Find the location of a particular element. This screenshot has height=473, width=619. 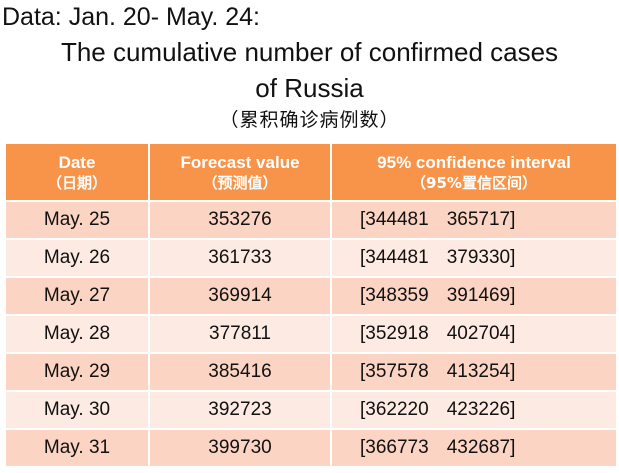

table-row: May. 27 369914 [348359 391469] is located at coordinates (311, 296).